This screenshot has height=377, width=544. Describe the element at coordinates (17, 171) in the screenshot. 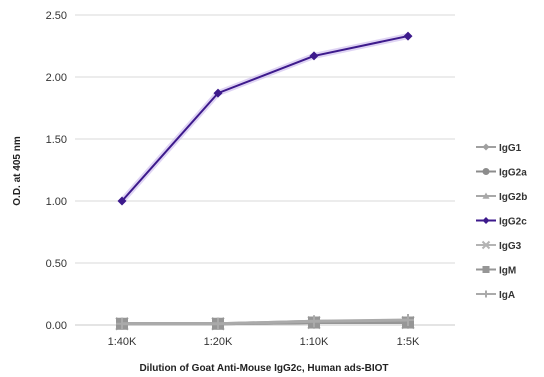

I see `y-axis-title: O.D. at 405 nm` at that location.